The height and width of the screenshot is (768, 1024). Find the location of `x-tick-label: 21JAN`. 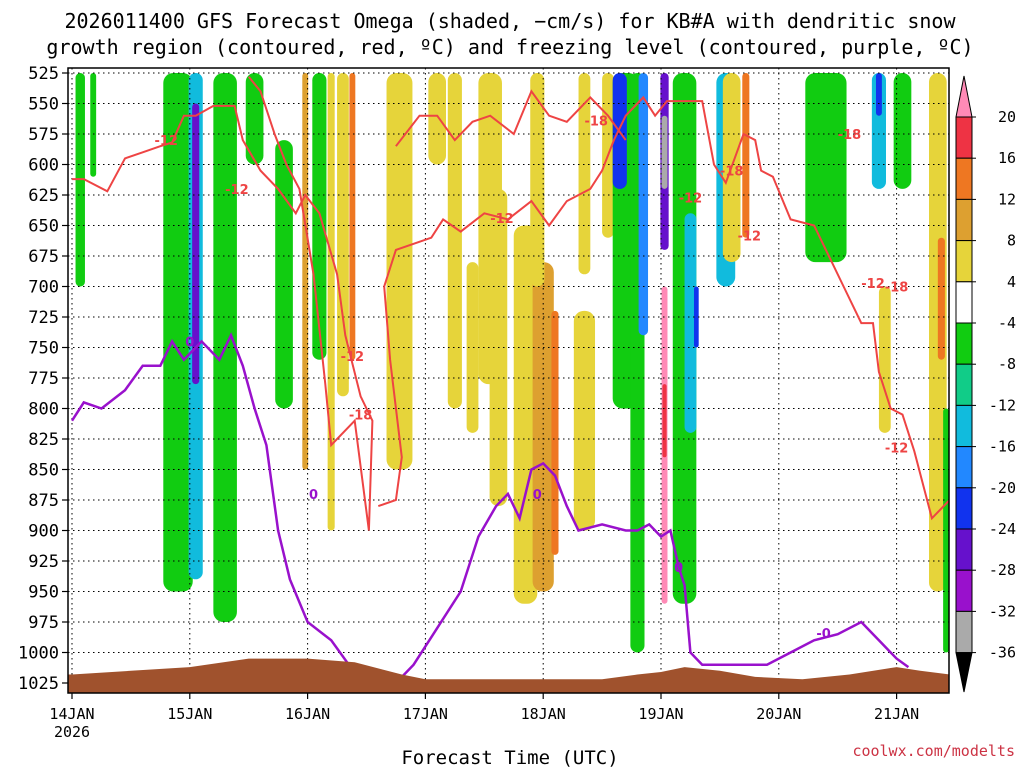

x-tick-label: 21JAN is located at coordinates (896, 714).